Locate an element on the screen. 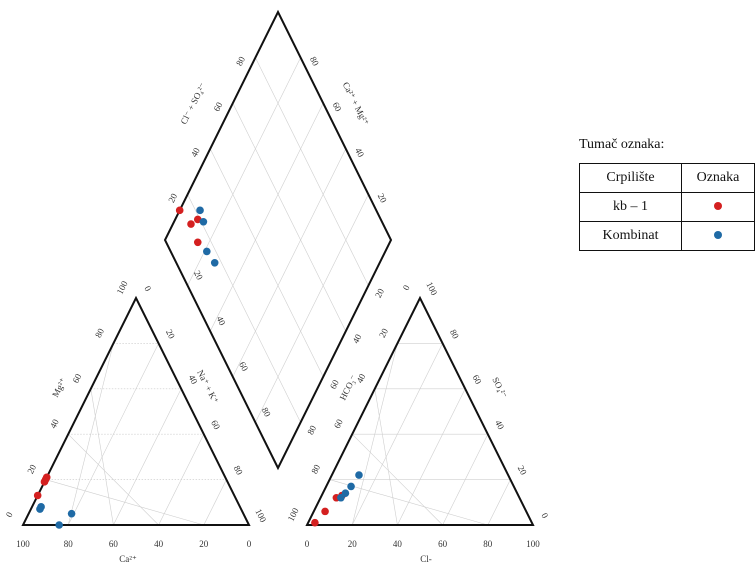 The image size is (756, 573). anion-triangle-frame is located at coordinates (420, 410).